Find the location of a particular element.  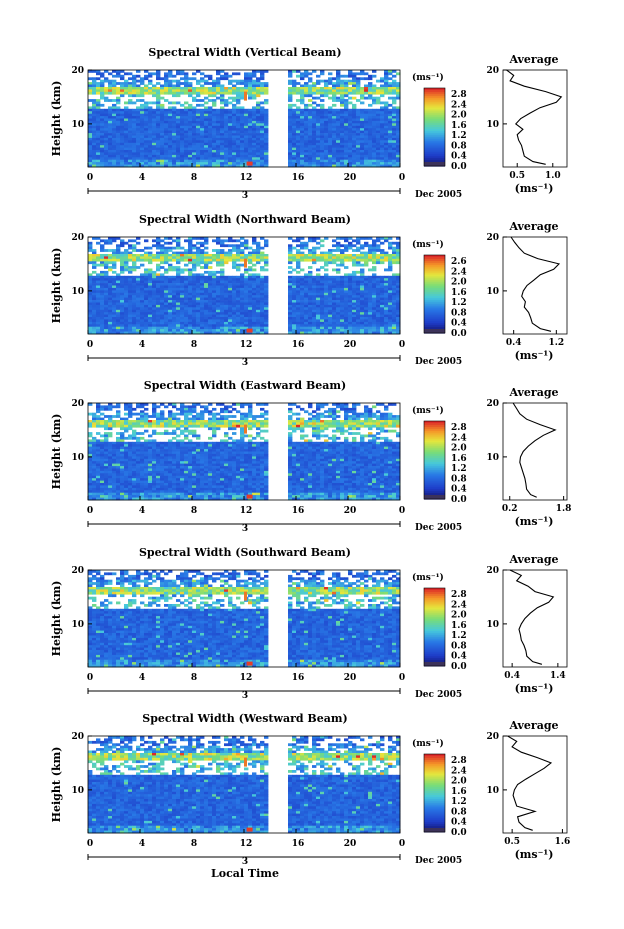

profile-x-tick-label: 1.2 is located at coordinates (556, 343).